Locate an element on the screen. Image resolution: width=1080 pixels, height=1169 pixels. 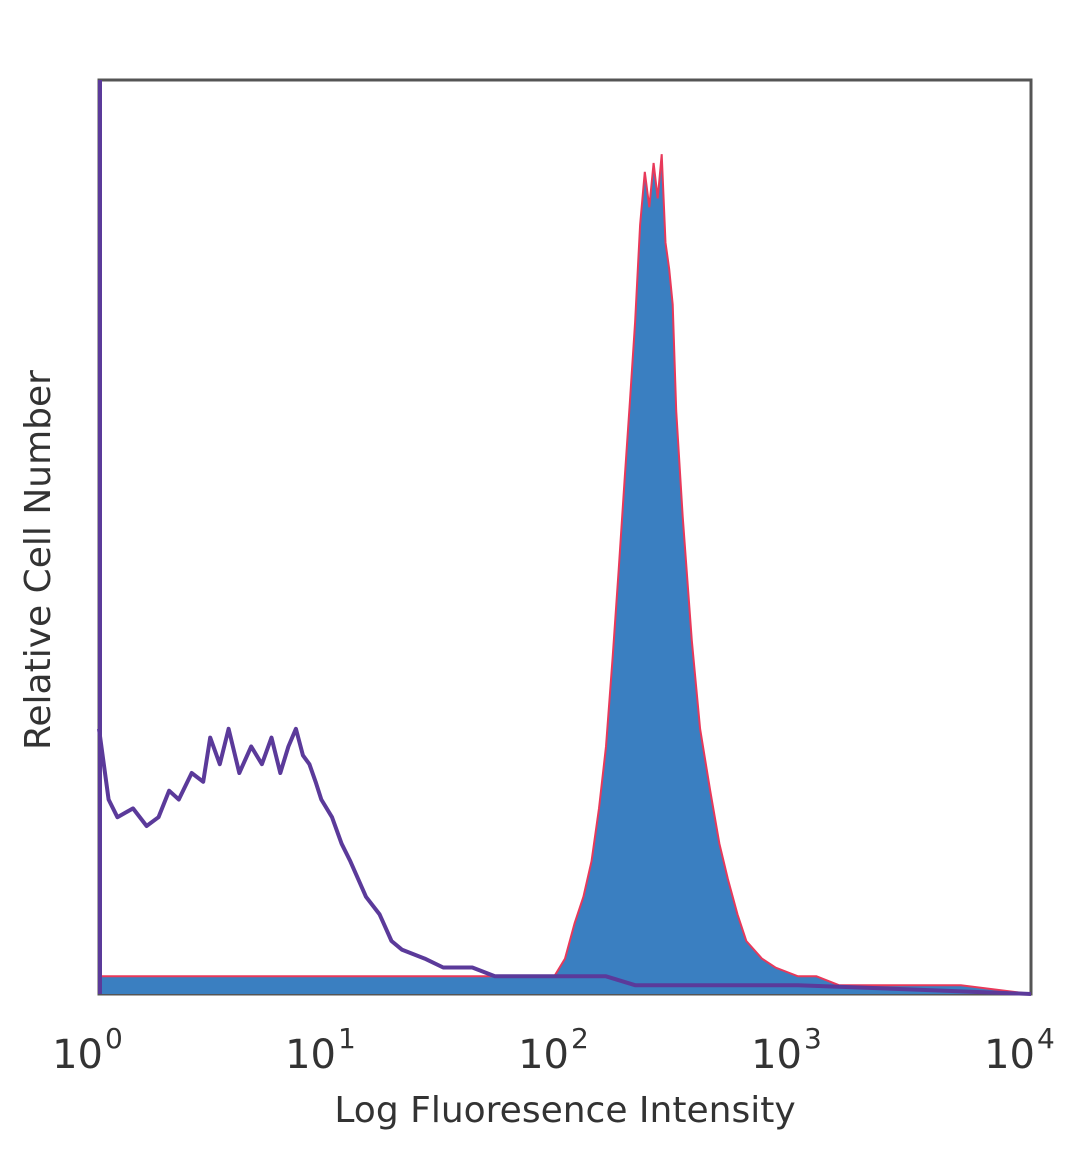
x-tick-3: 10 3 is located at coordinates (786, 1050).